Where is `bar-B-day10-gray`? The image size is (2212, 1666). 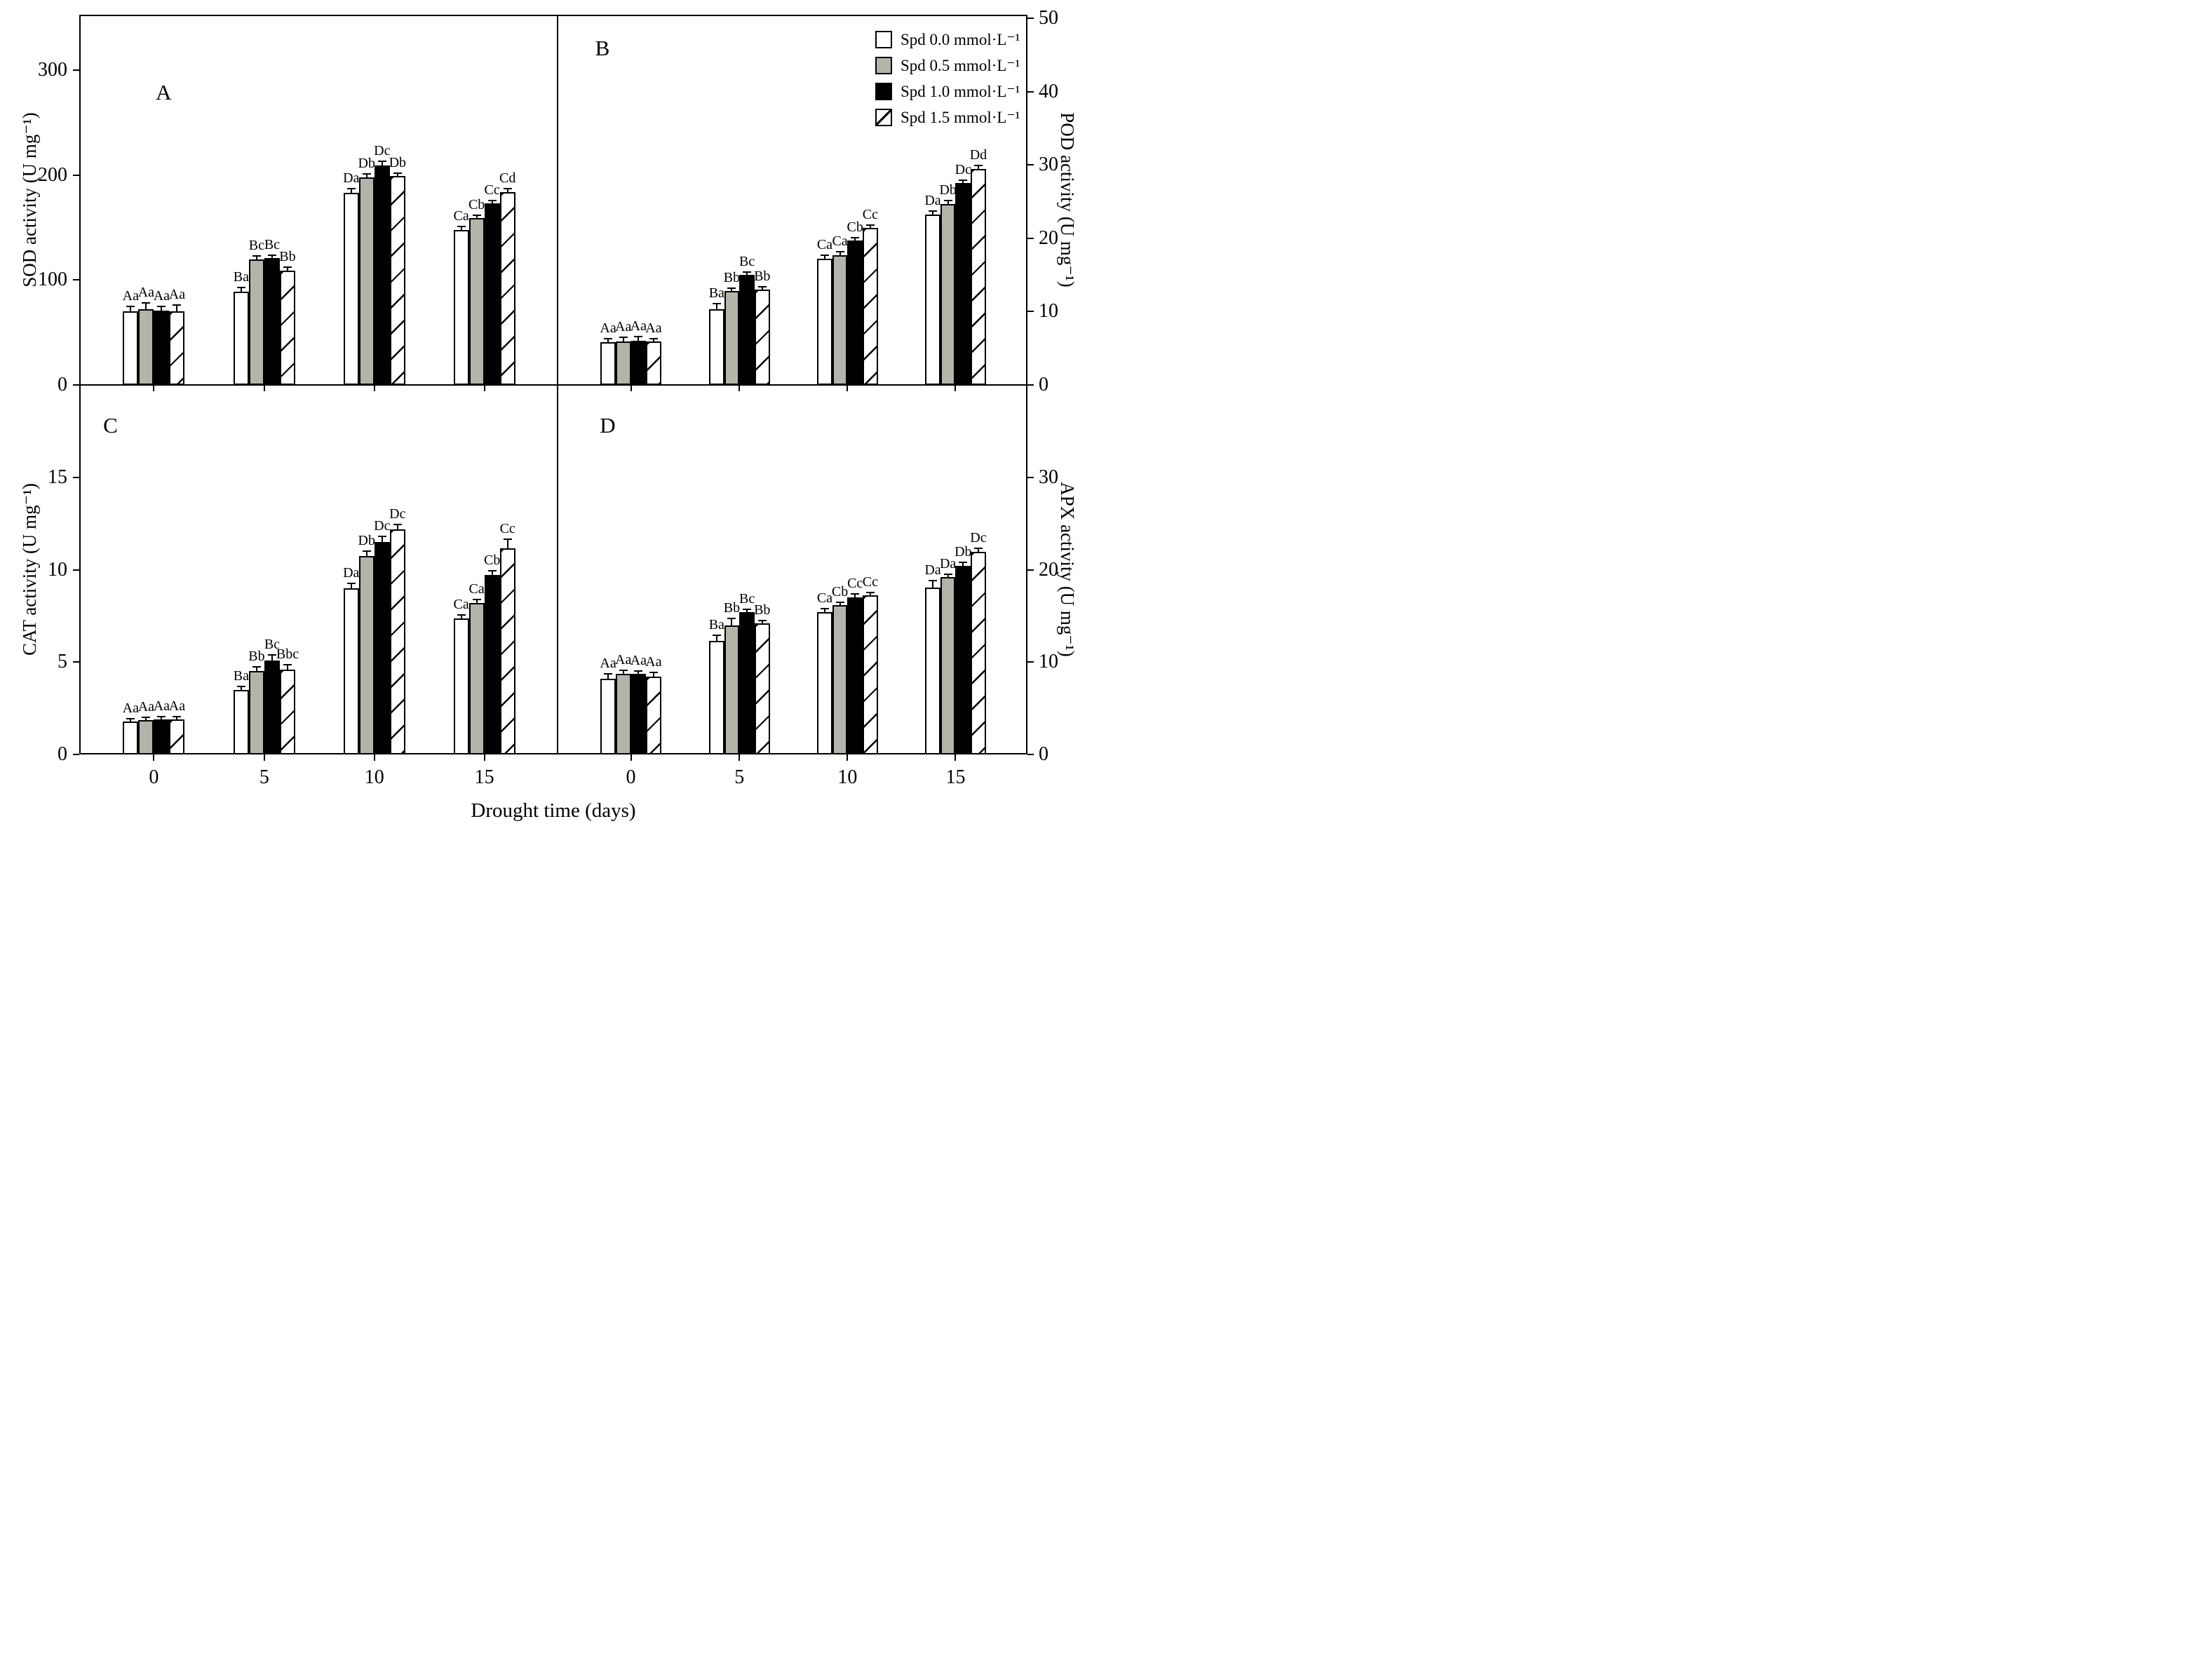 bar-B-day10-gray is located at coordinates (840, 320).